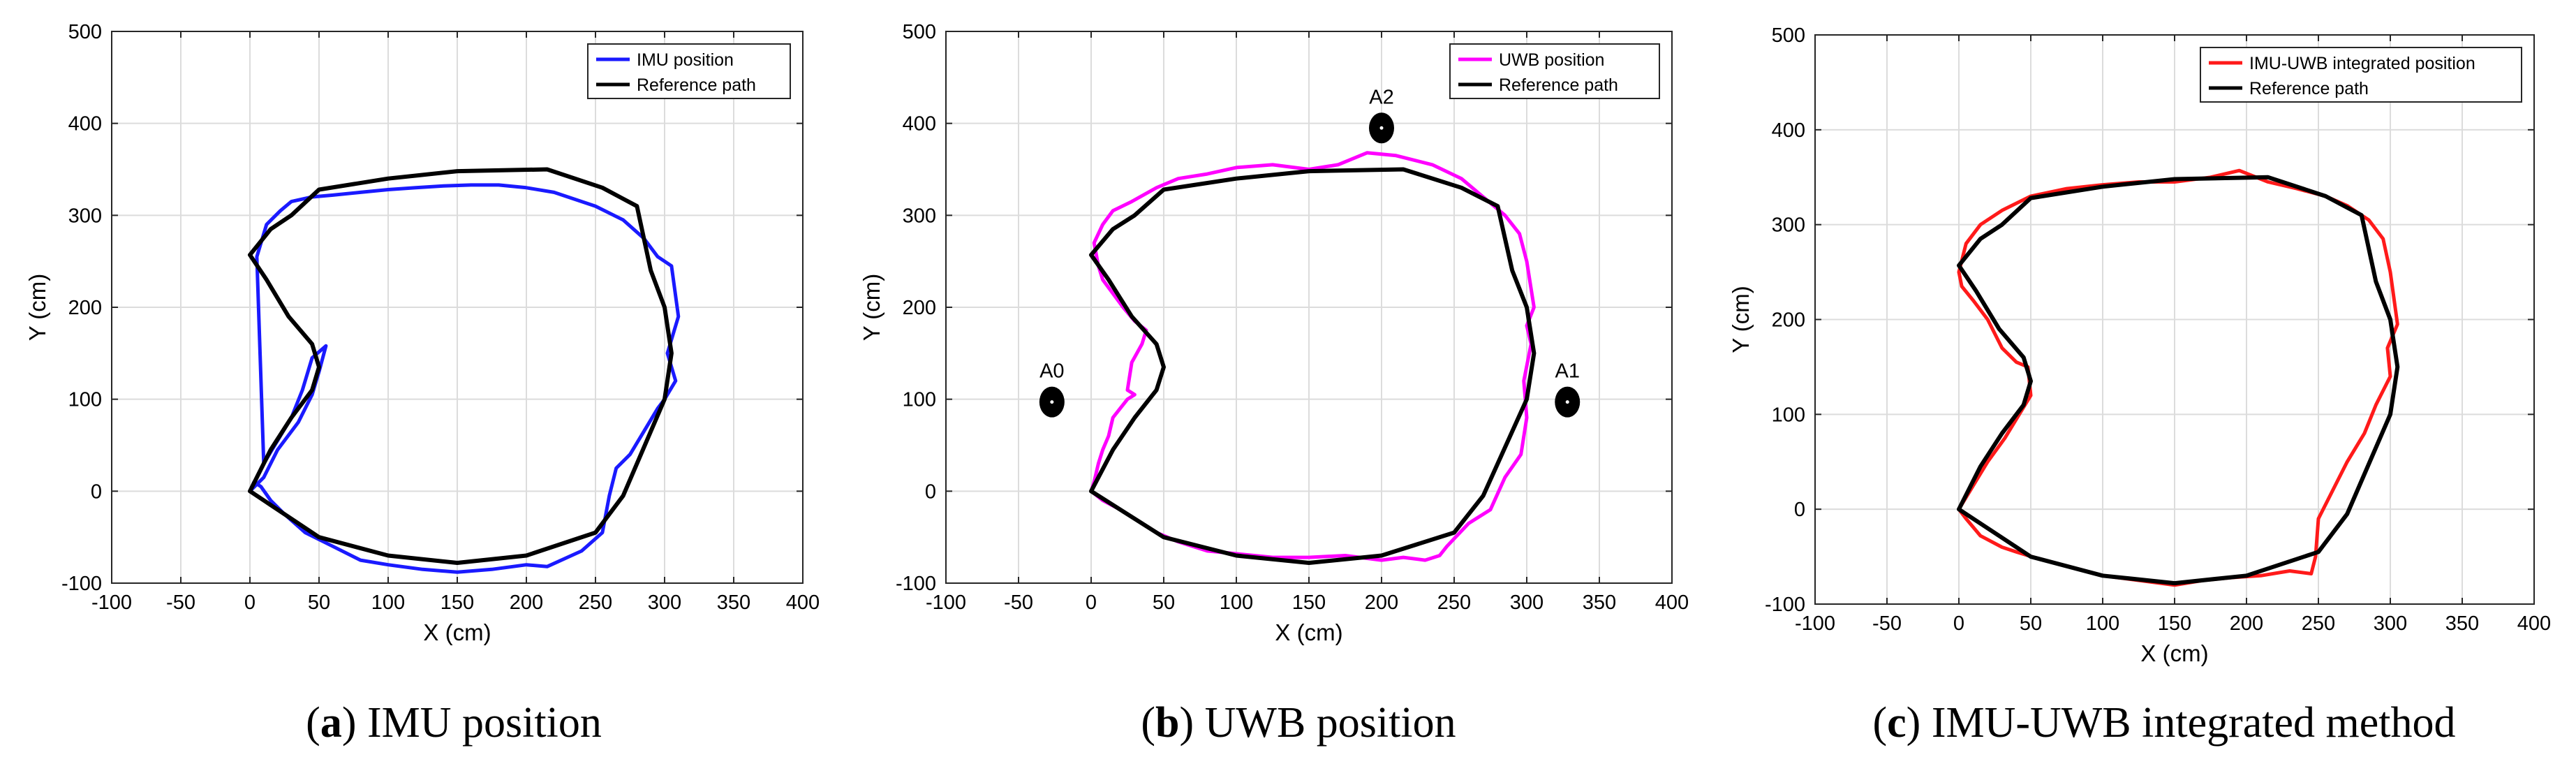 This screenshot has height=771, width=2576. What do you see at coordinates (1381, 97) in the screenshot?
I see `anchor-label: A2` at bounding box center [1381, 97].